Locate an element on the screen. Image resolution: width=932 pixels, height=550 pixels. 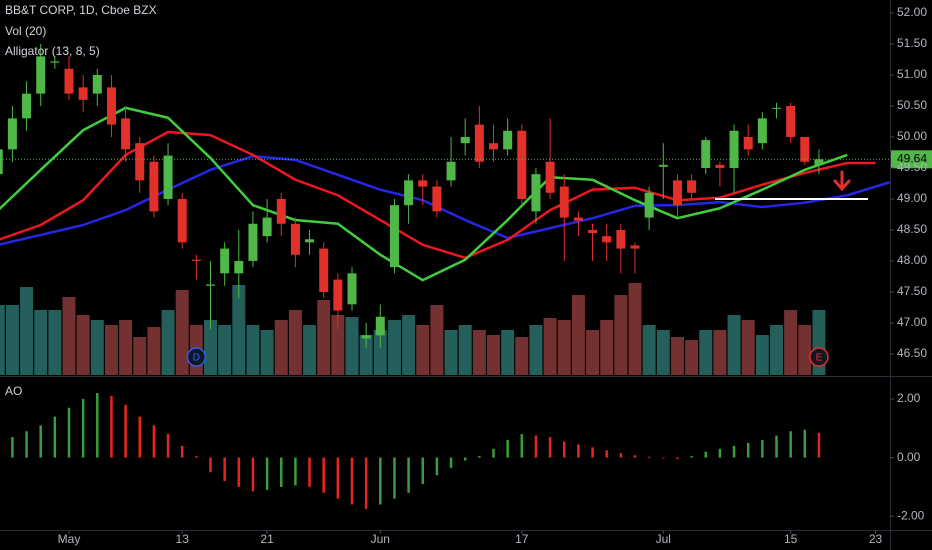
y-tick-label: 50.50 is located at coordinates (912, 105).